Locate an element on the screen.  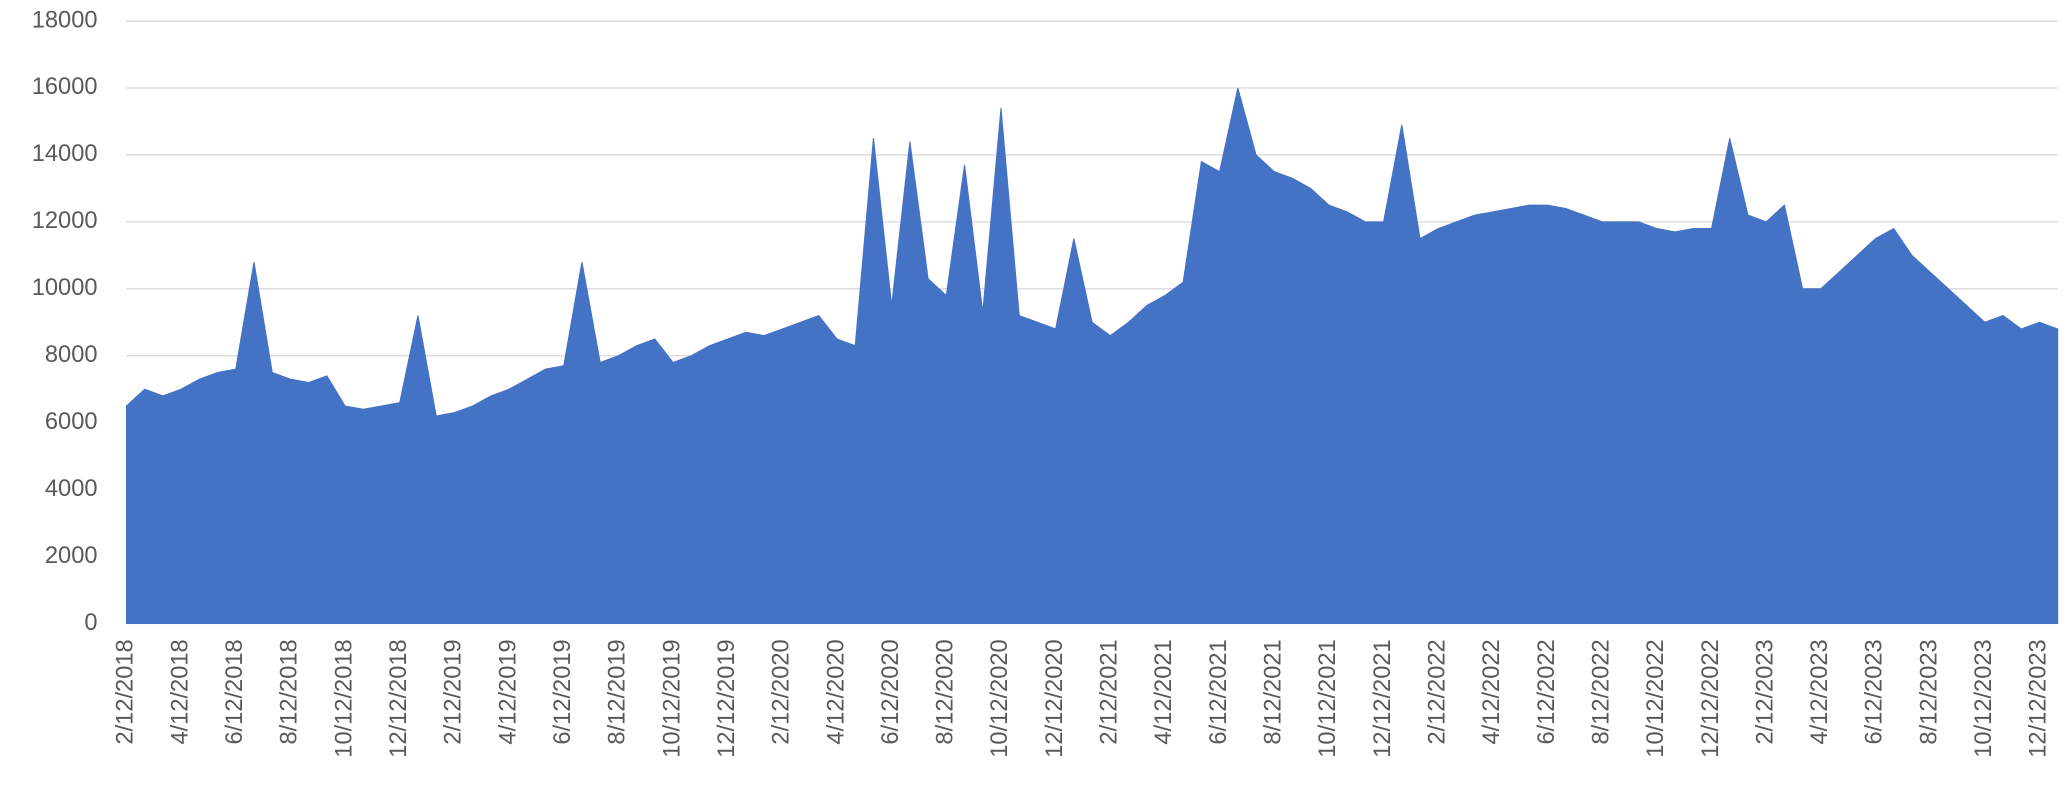
x-tick-label: 2/12/2021 is located at coordinates (1110, 691).